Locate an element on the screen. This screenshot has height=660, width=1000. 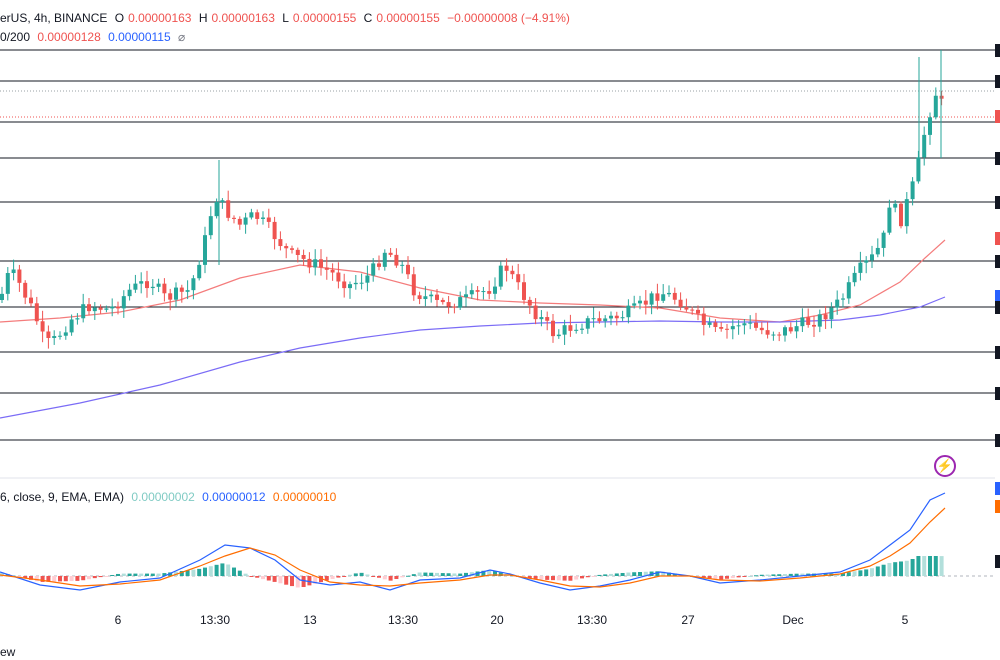
symbol-label: erUS, 4h, BINANCE is located at coordinates (54, 18).